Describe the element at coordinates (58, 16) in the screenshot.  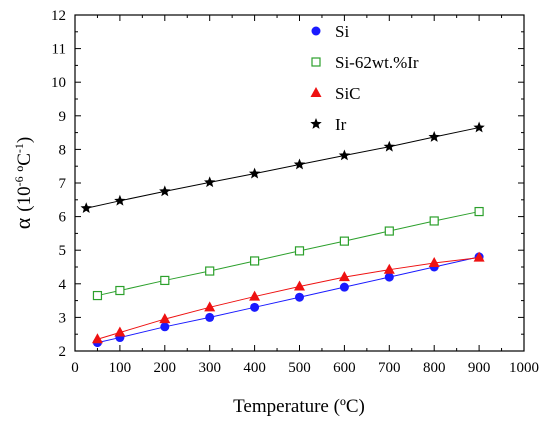
I see `y-tick-label: 12` at that location.